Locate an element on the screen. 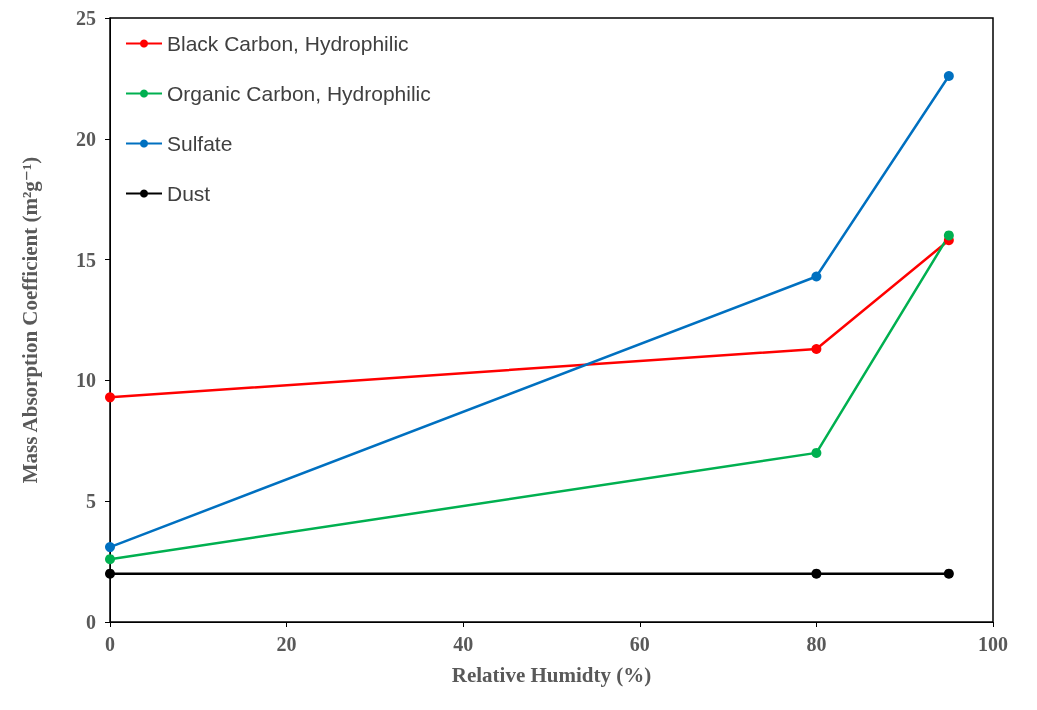  y-tick-label: 15 is located at coordinates (86, 259).